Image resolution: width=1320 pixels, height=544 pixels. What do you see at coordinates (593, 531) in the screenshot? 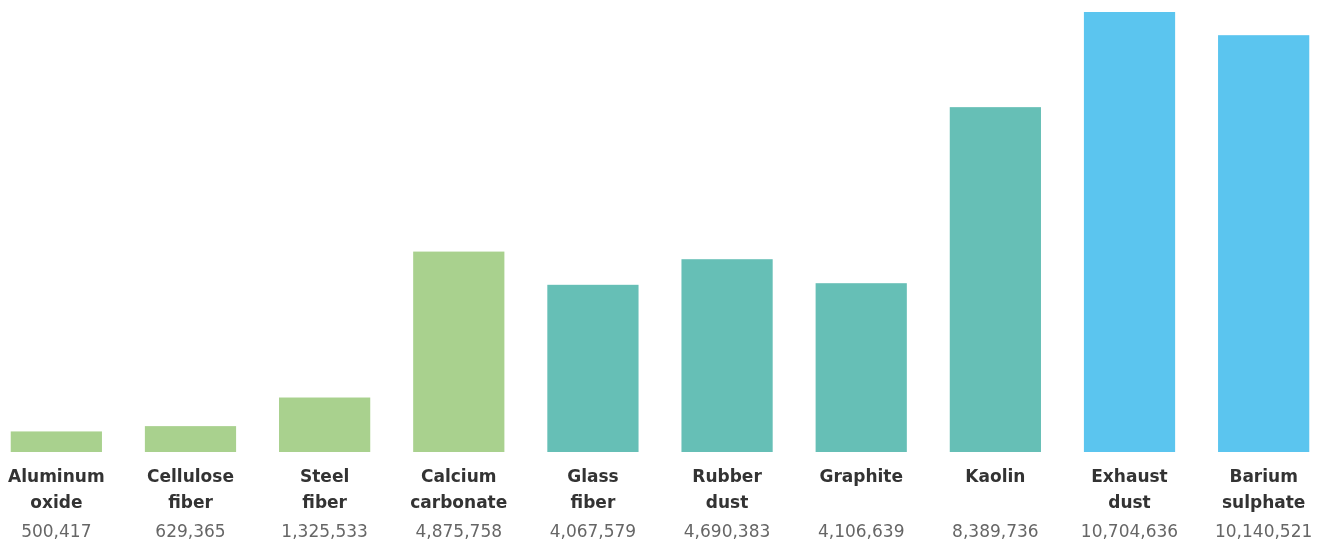
I see `data-label: 4,067,579` at bounding box center [593, 531].